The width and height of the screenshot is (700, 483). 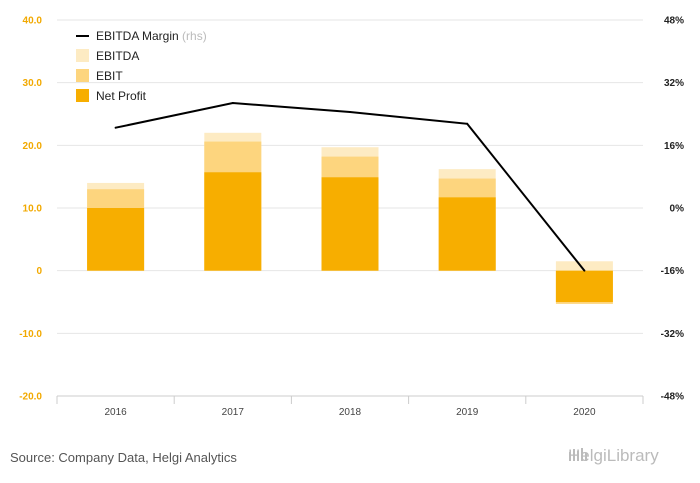 What do you see at coordinates (123, 457) in the screenshot?
I see `source-note: Source: Company Data, Helgi Analytics` at bounding box center [123, 457].